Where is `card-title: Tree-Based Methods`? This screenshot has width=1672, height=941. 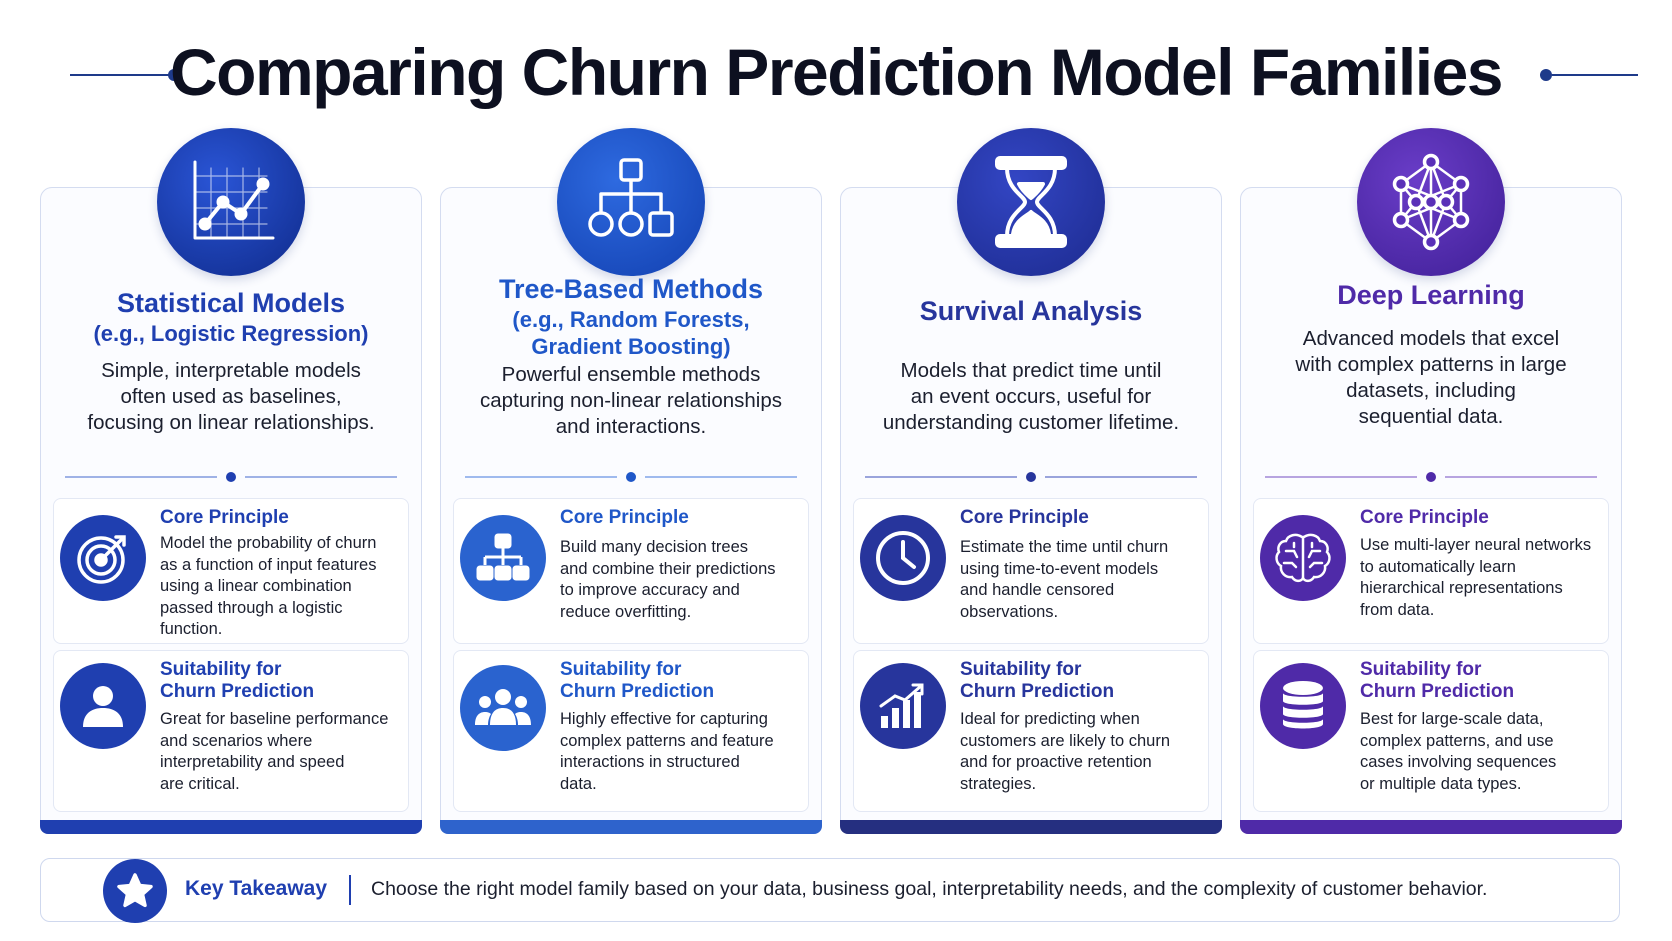 card-title: Tree-Based Methods is located at coordinates (631, 289).